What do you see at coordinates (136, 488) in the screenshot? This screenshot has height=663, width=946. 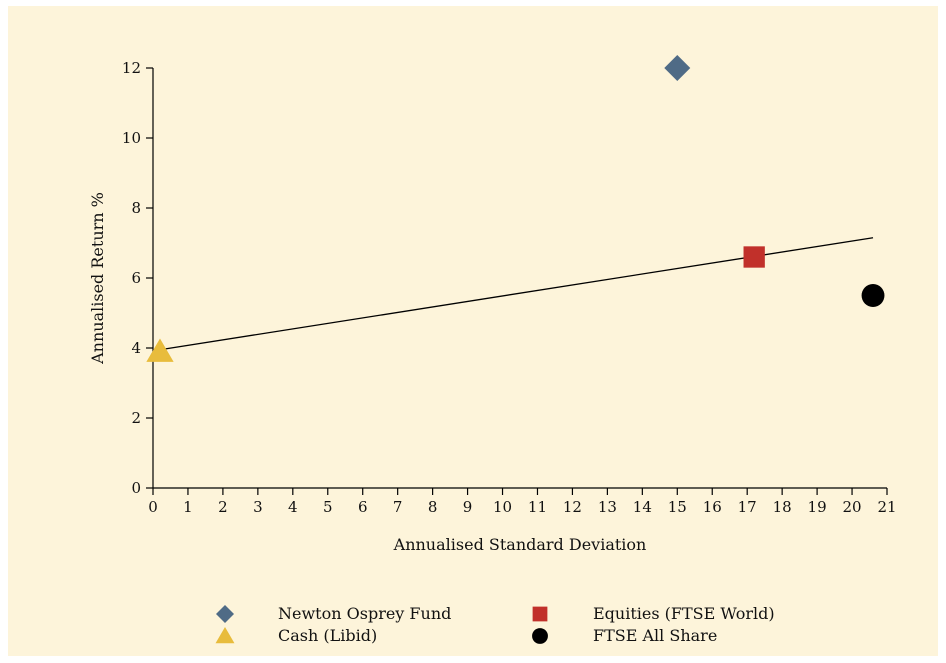 I see `y-tick-label: 0` at bounding box center [136, 488].